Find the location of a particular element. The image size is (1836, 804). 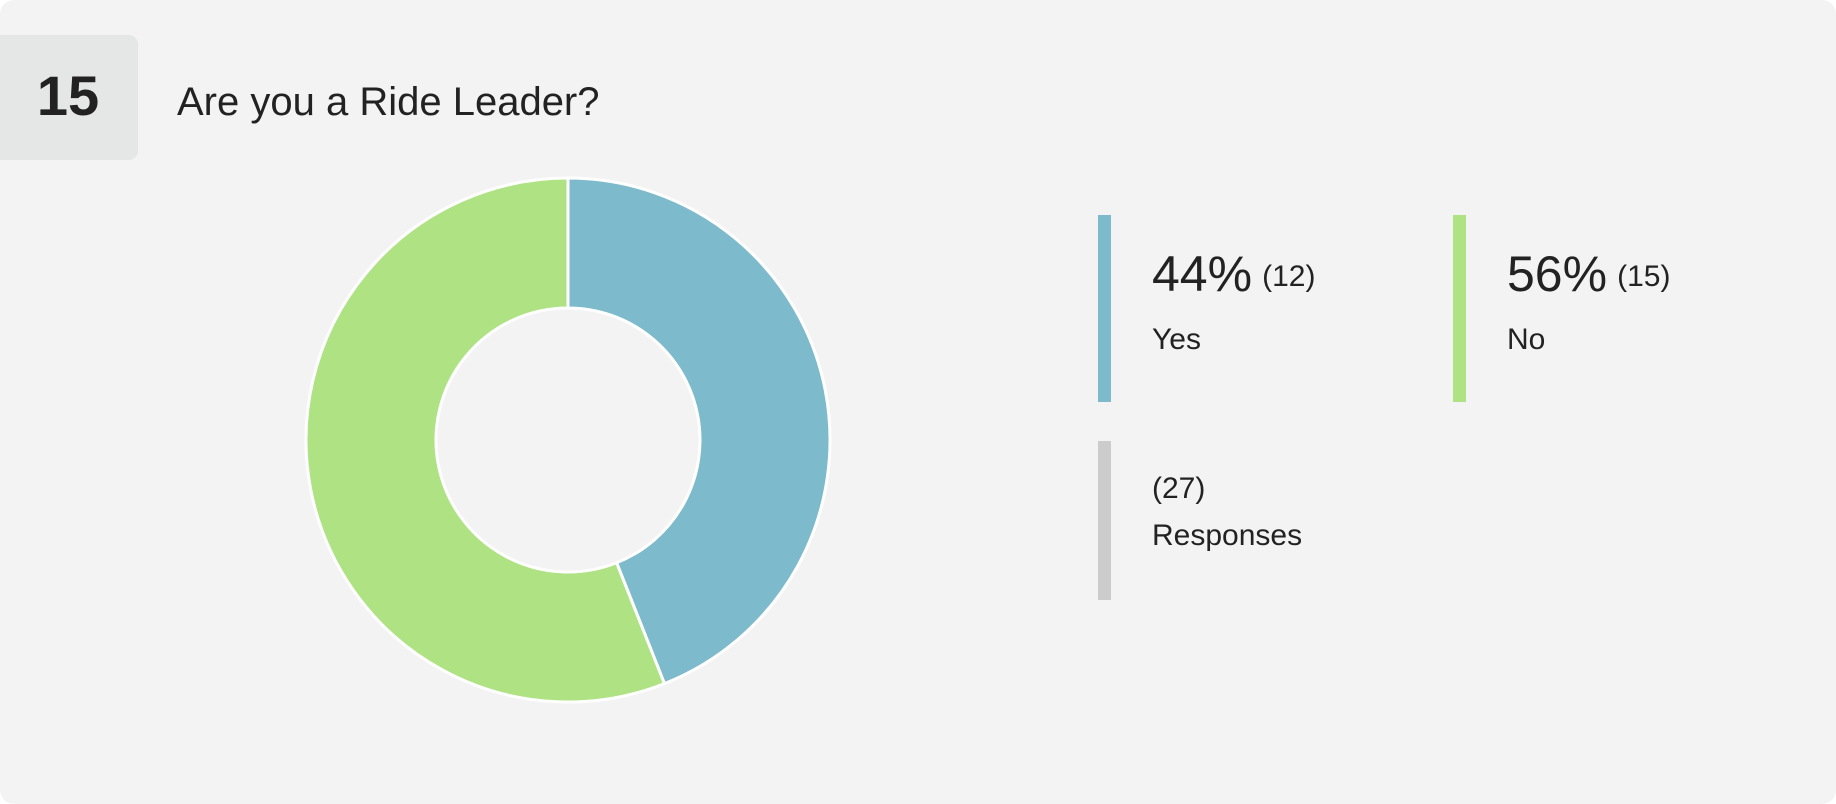

total-label: Responses is located at coordinates (1227, 535).